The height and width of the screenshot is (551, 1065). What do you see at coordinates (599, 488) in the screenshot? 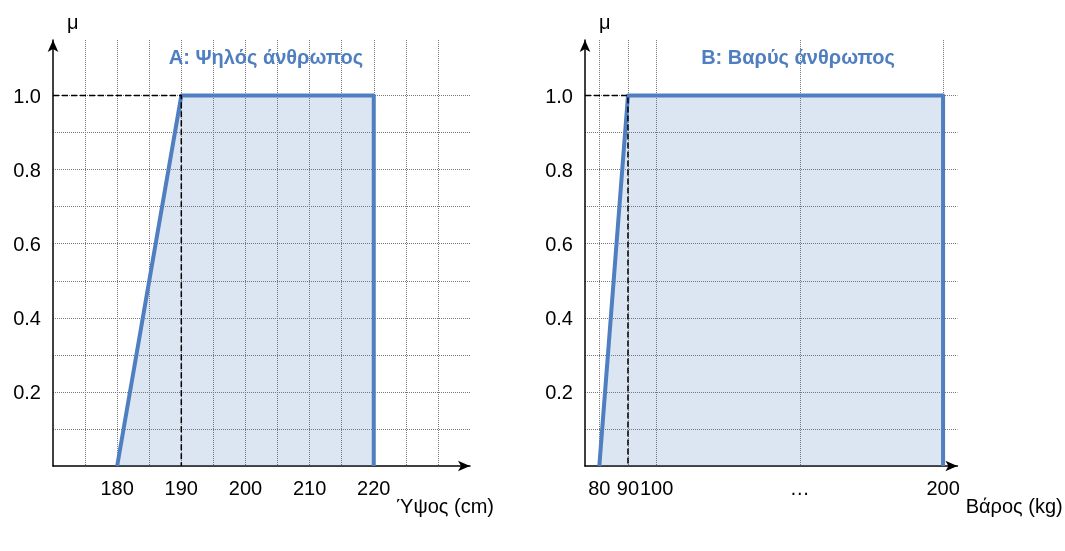
I see `x-tick-label: 80` at bounding box center [599, 488].